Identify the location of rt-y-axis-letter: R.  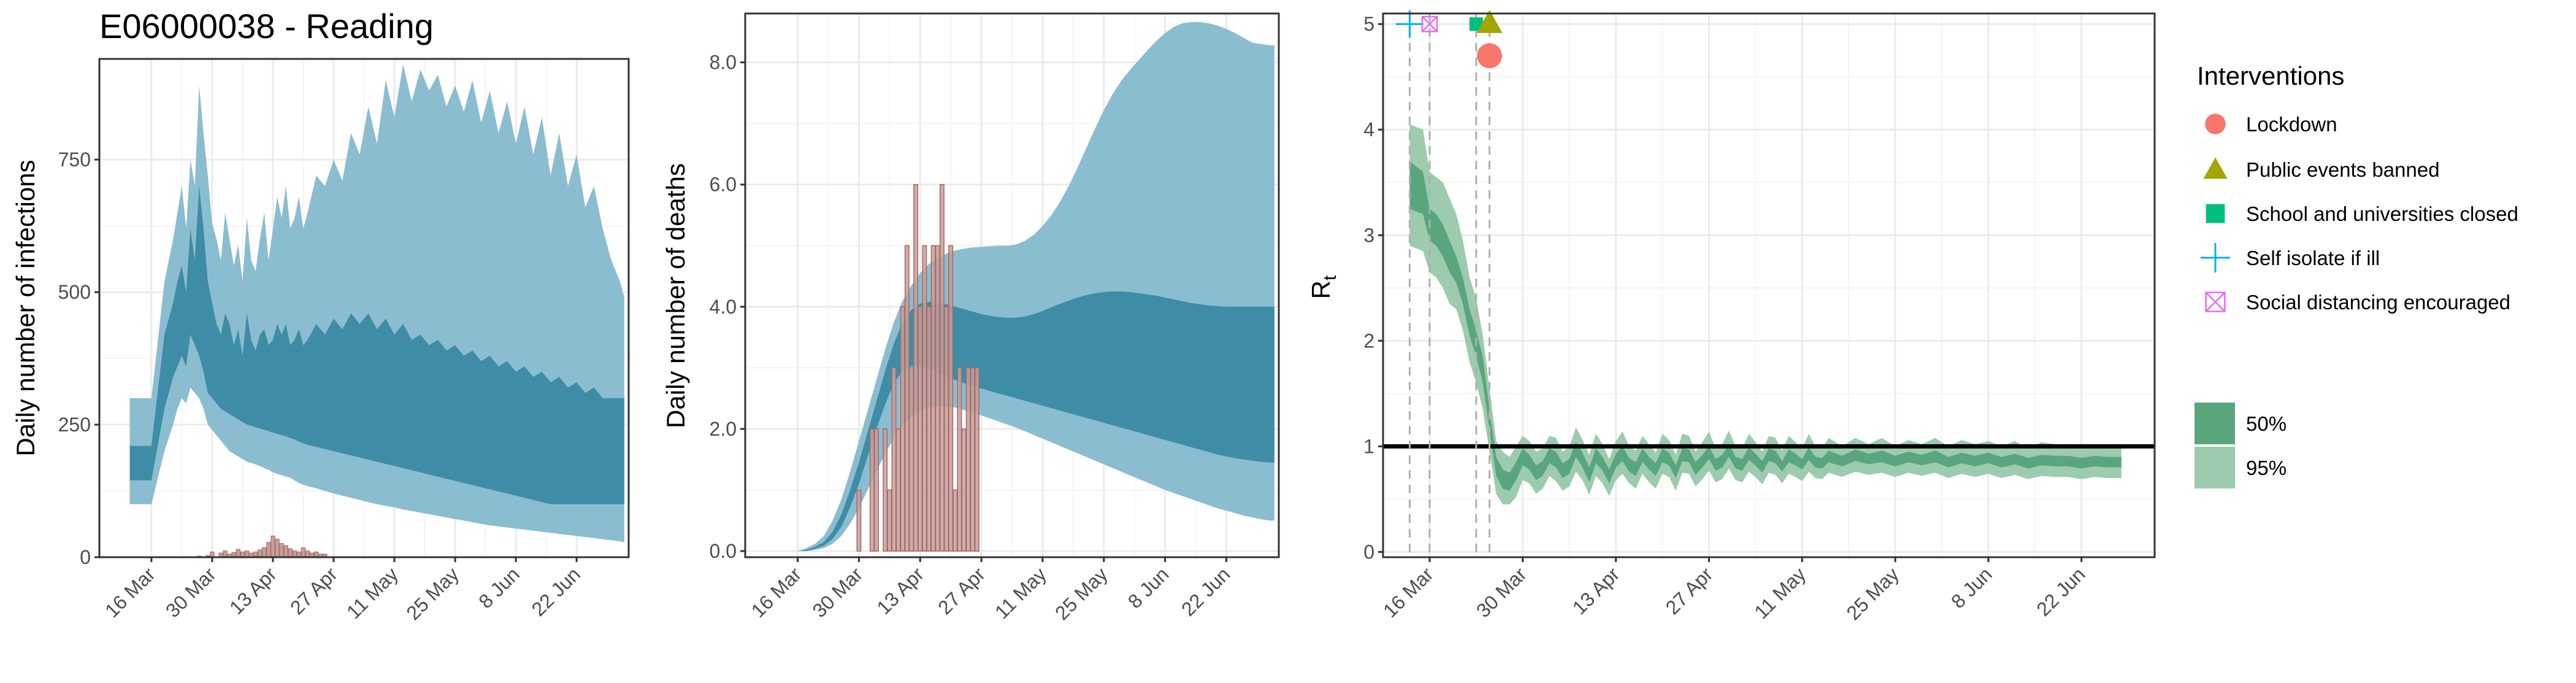
(1320, 289).